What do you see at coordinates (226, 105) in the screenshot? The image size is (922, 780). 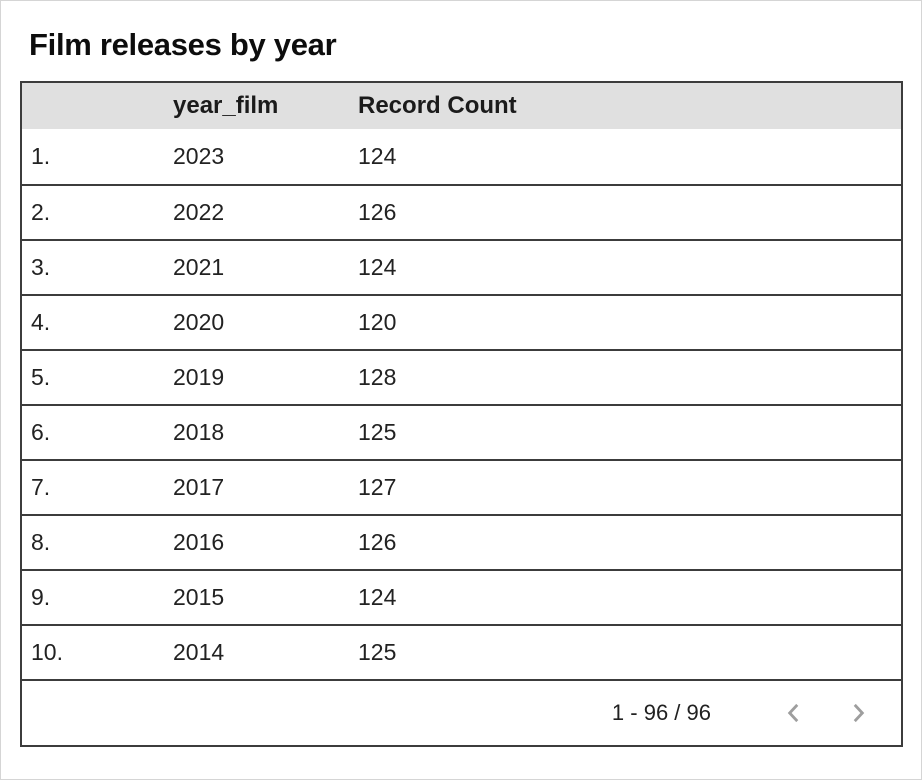 I see `column-header-year-film: year_film` at bounding box center [226, 105].